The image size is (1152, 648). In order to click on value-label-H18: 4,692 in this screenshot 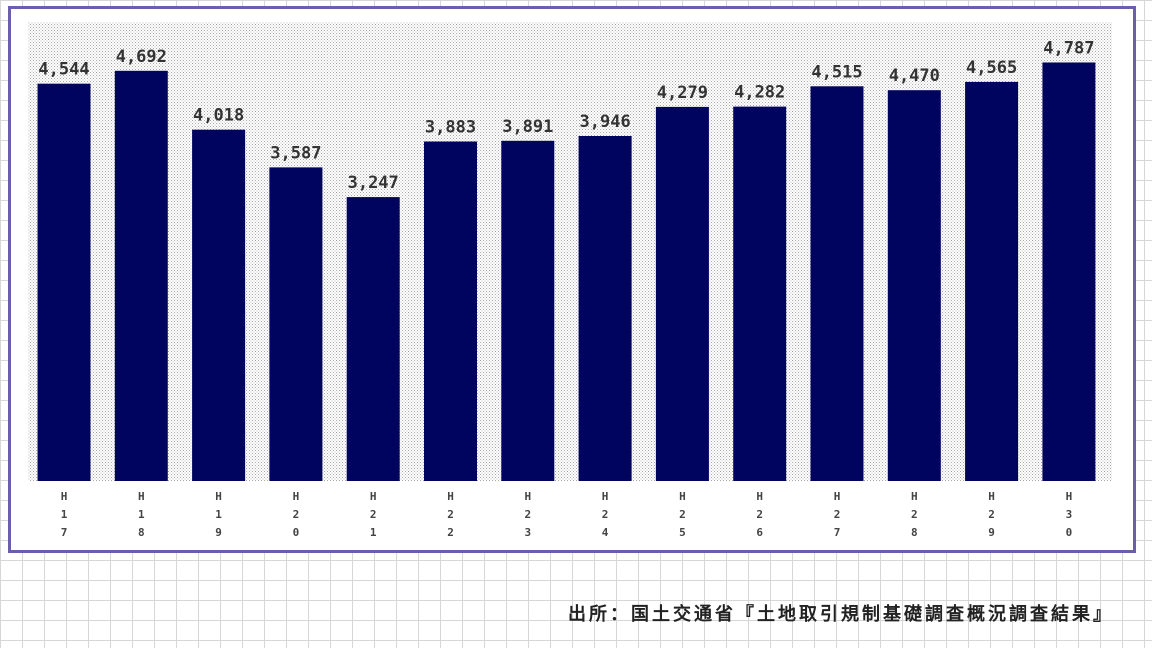, I will do `click(141, 57)`.